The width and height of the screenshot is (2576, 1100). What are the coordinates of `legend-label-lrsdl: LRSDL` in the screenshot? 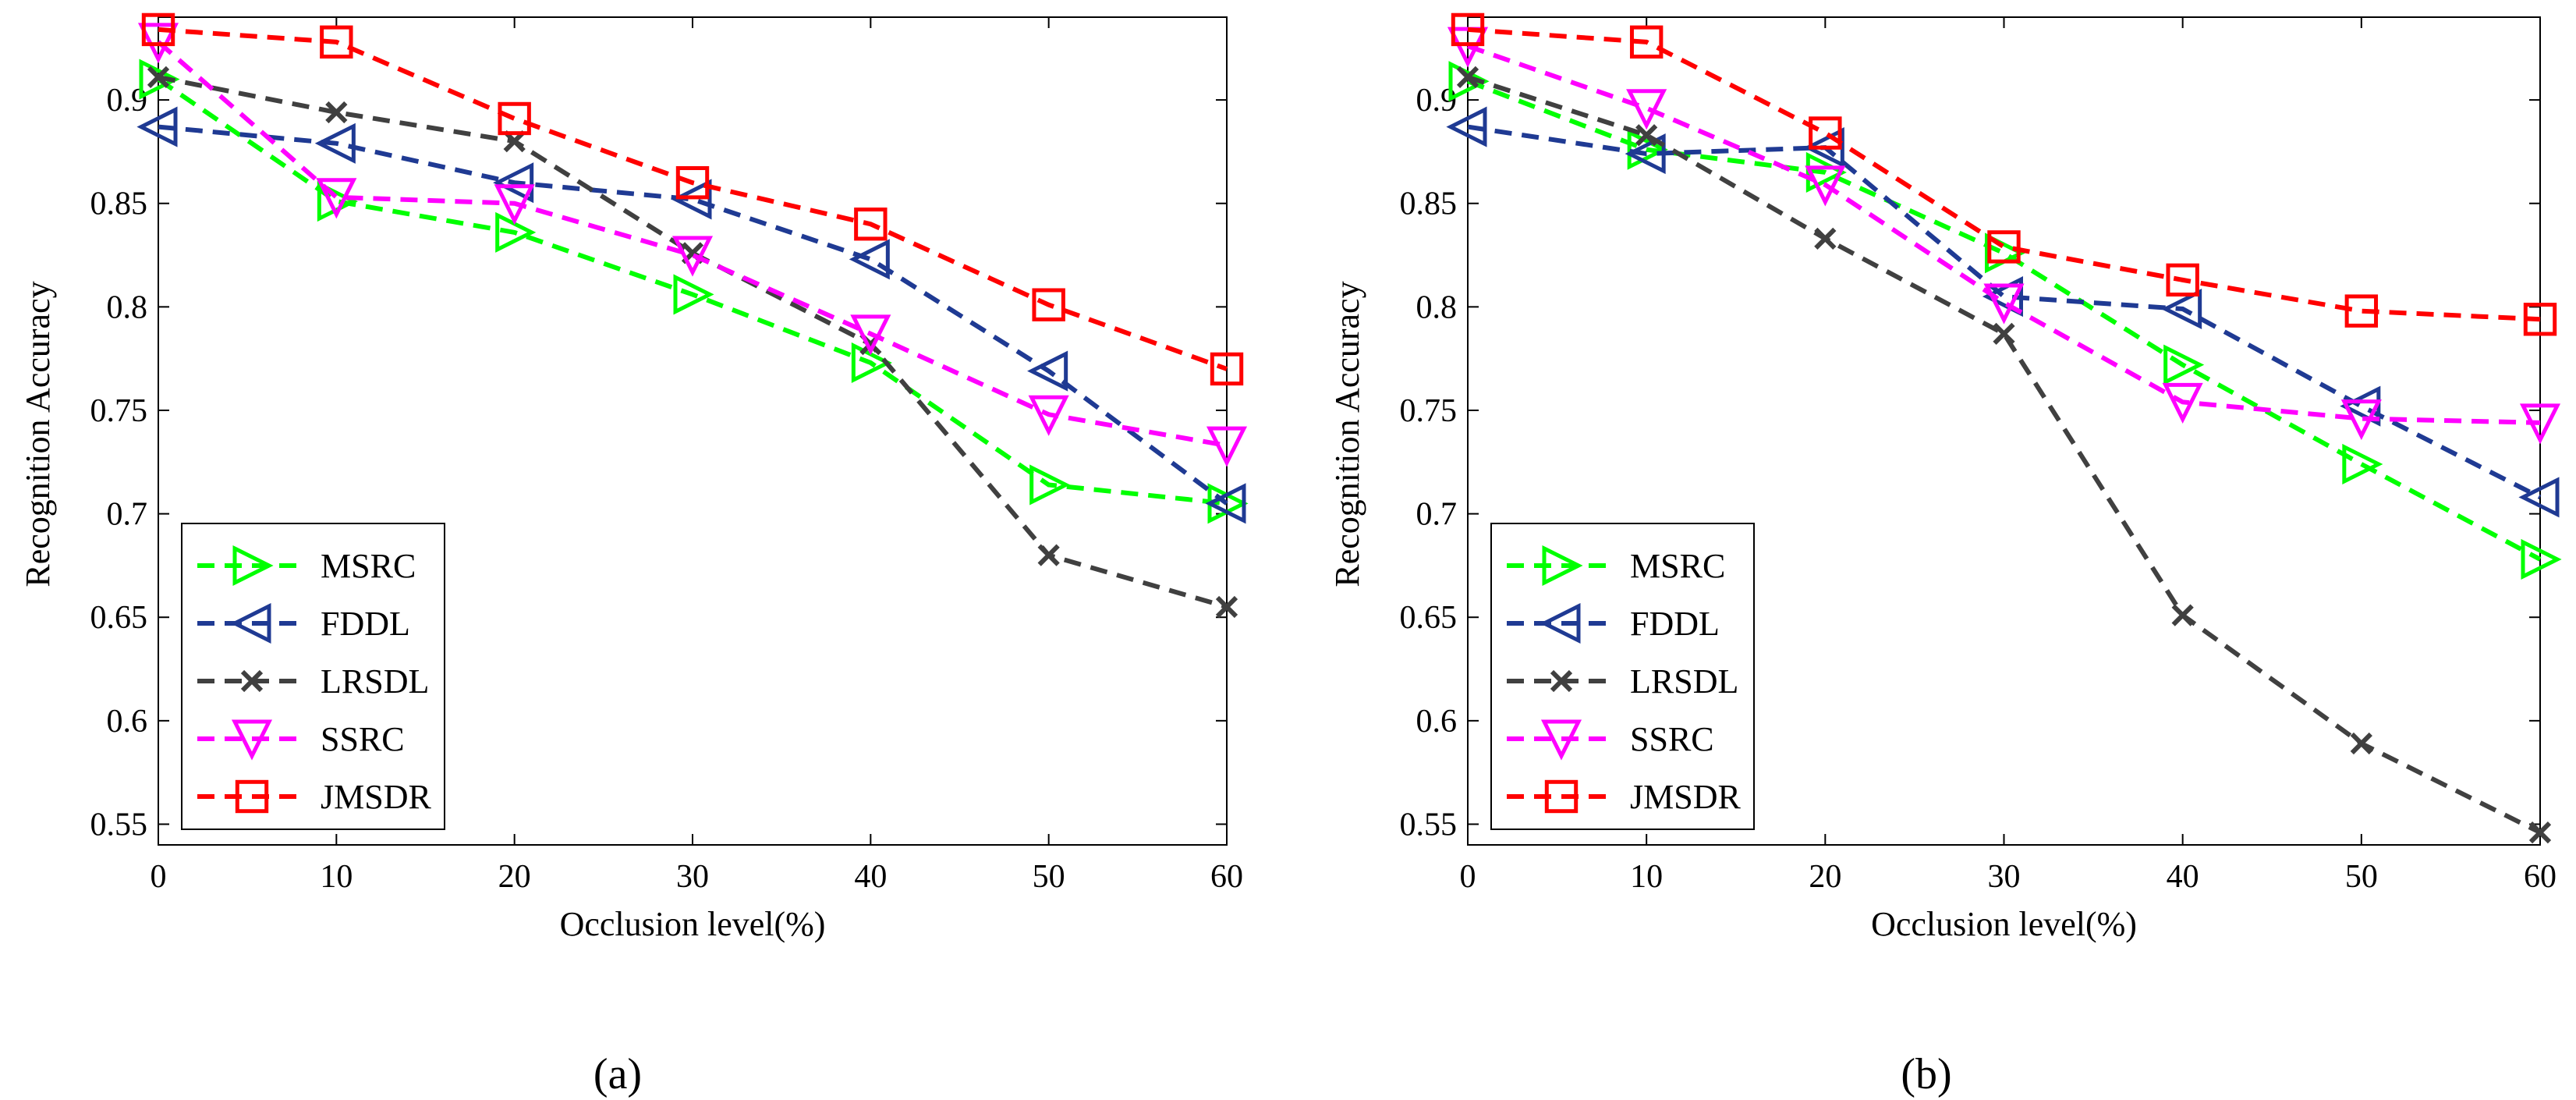 It's located at (1684, 681).